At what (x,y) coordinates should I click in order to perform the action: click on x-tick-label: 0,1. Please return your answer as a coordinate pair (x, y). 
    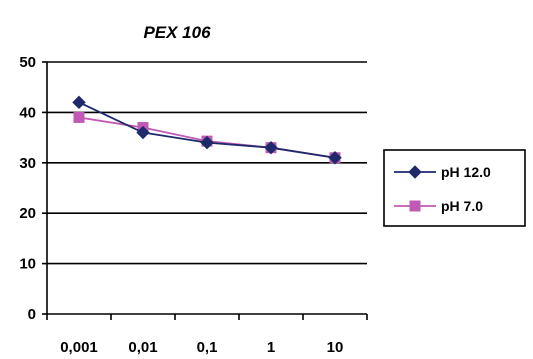
    Looking at the image, I should click on (207, 347).